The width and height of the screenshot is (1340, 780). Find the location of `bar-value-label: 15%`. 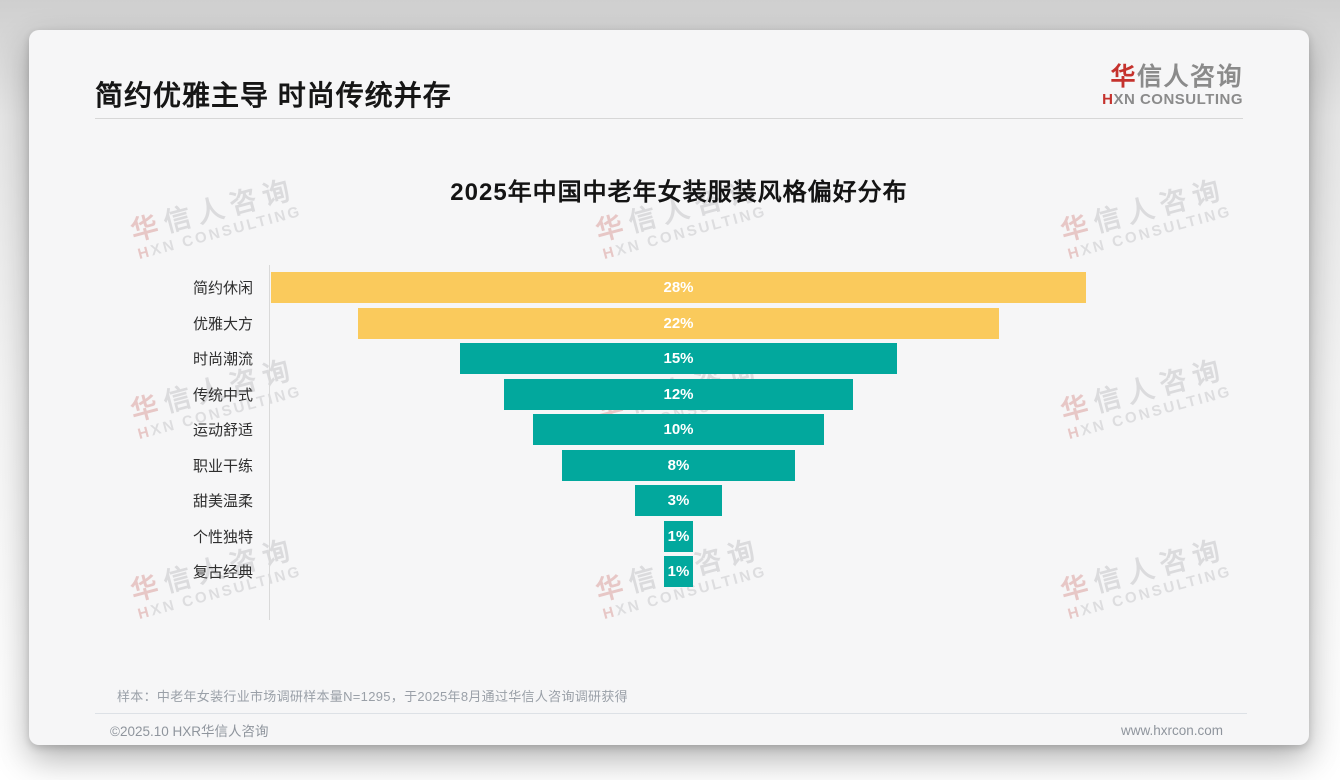

bar-value-label: 15% is located at coordinates (678, 359).